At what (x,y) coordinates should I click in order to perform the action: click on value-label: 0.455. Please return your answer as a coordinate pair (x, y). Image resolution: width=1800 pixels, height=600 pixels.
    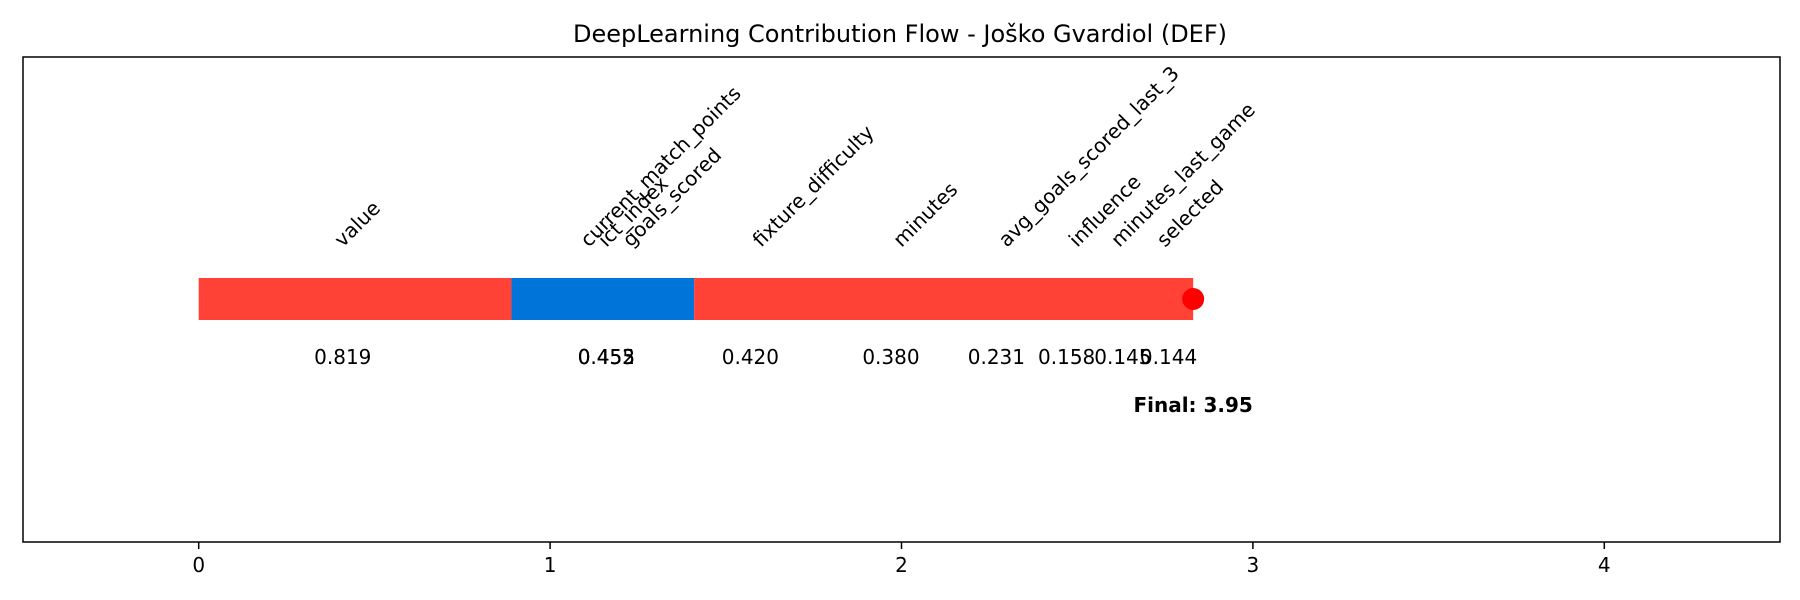
    Looking at the image, I should click on (606, 357).